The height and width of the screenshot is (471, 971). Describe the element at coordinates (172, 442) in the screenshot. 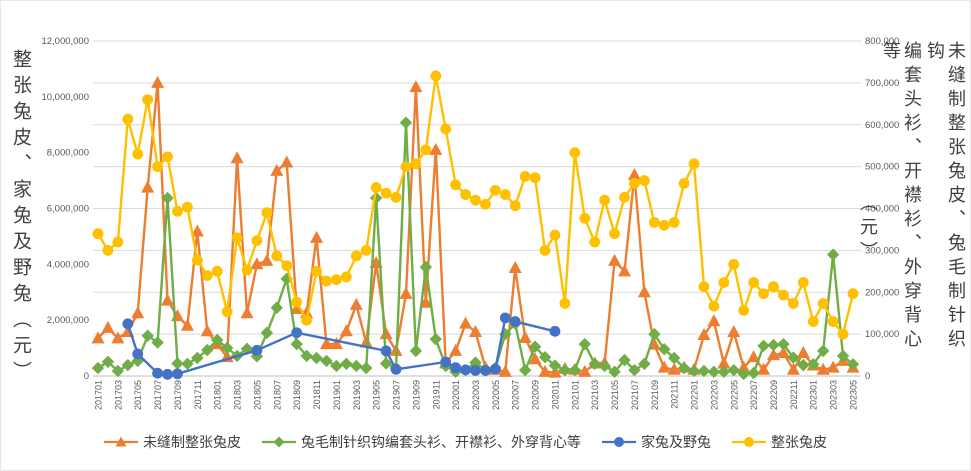

I see `legend-item-unsewn-whole-rabbit-skin: 未缝制整张兔皮` at that location.